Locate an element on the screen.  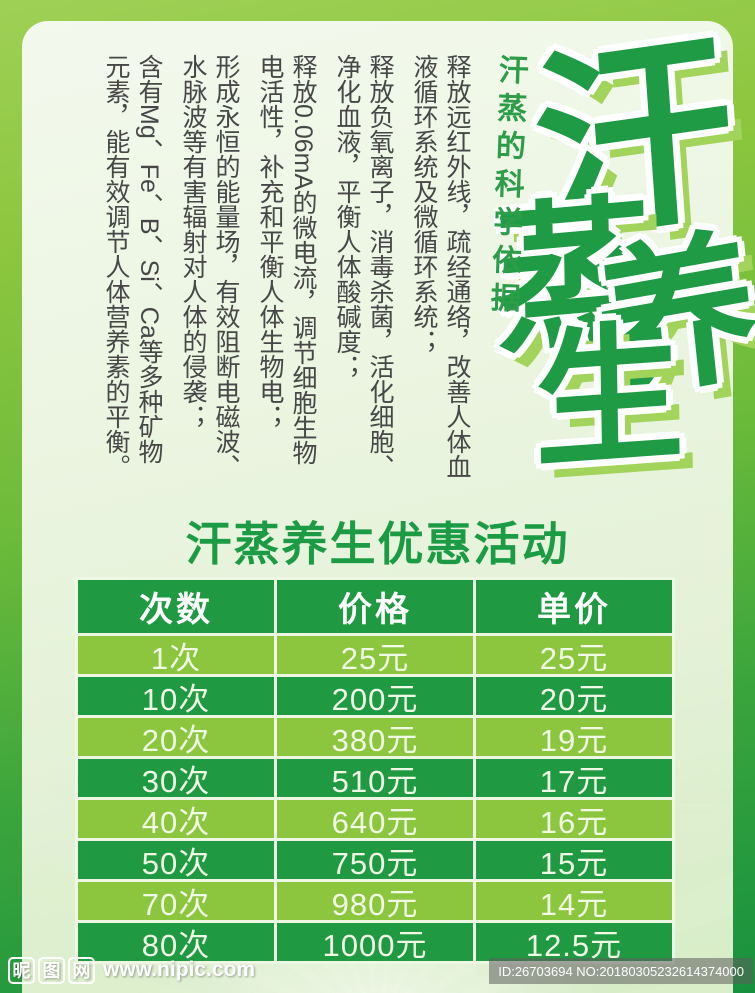
table-cell: 510元 is located at coordinates (375, 779).